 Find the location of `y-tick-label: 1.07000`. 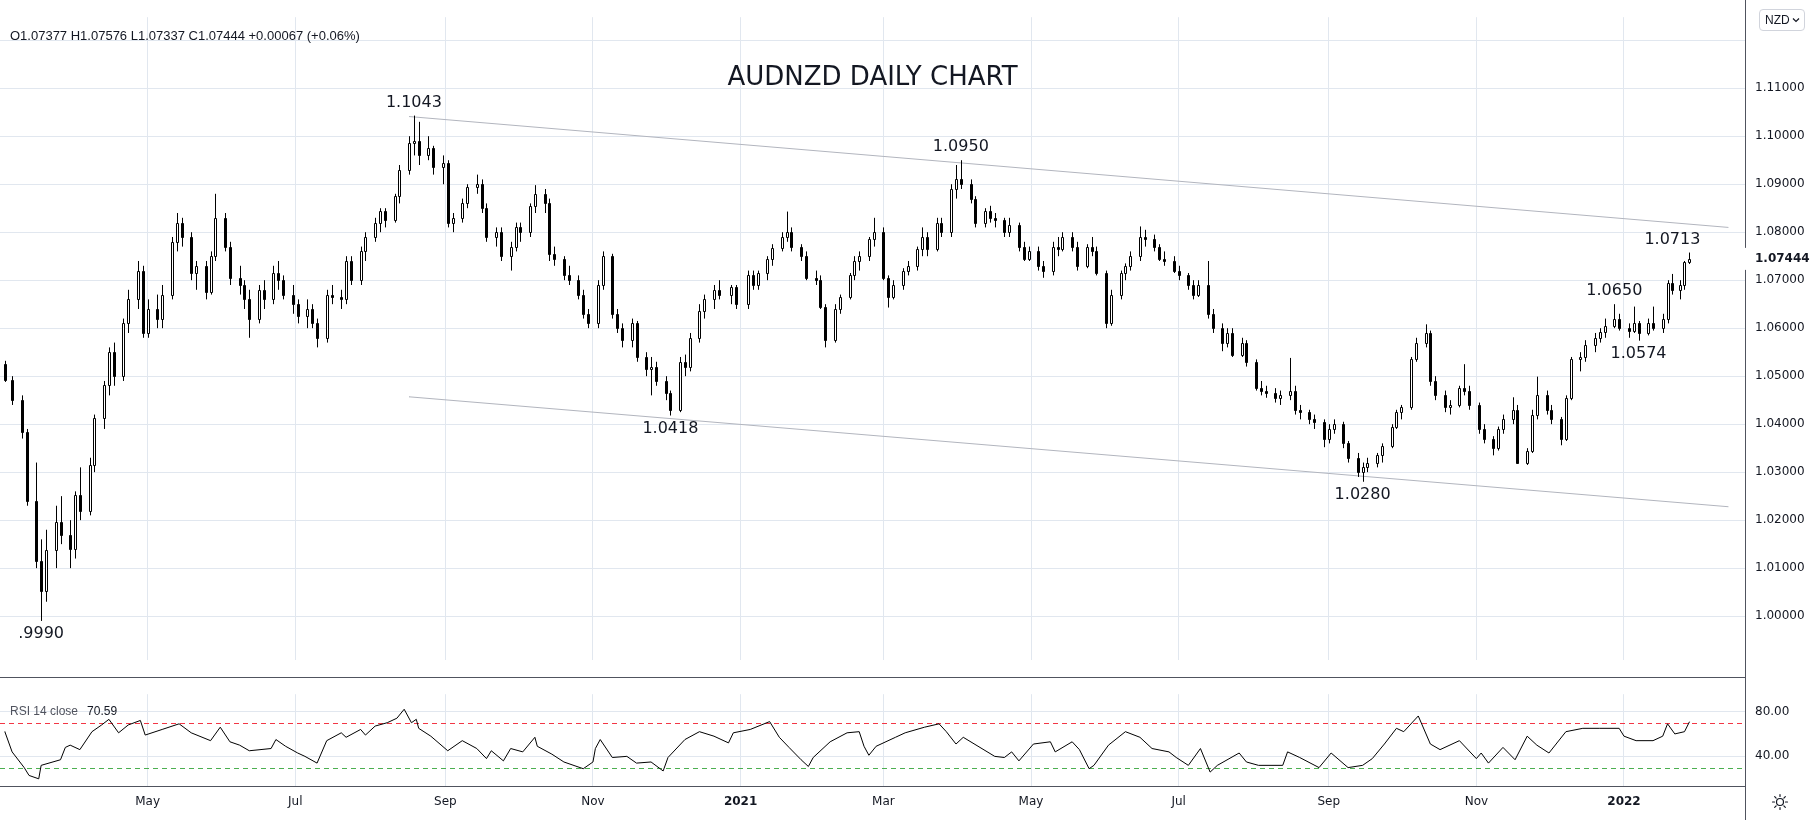

y-tick-label: 1.07000 is located at coordinates (1780, 279).